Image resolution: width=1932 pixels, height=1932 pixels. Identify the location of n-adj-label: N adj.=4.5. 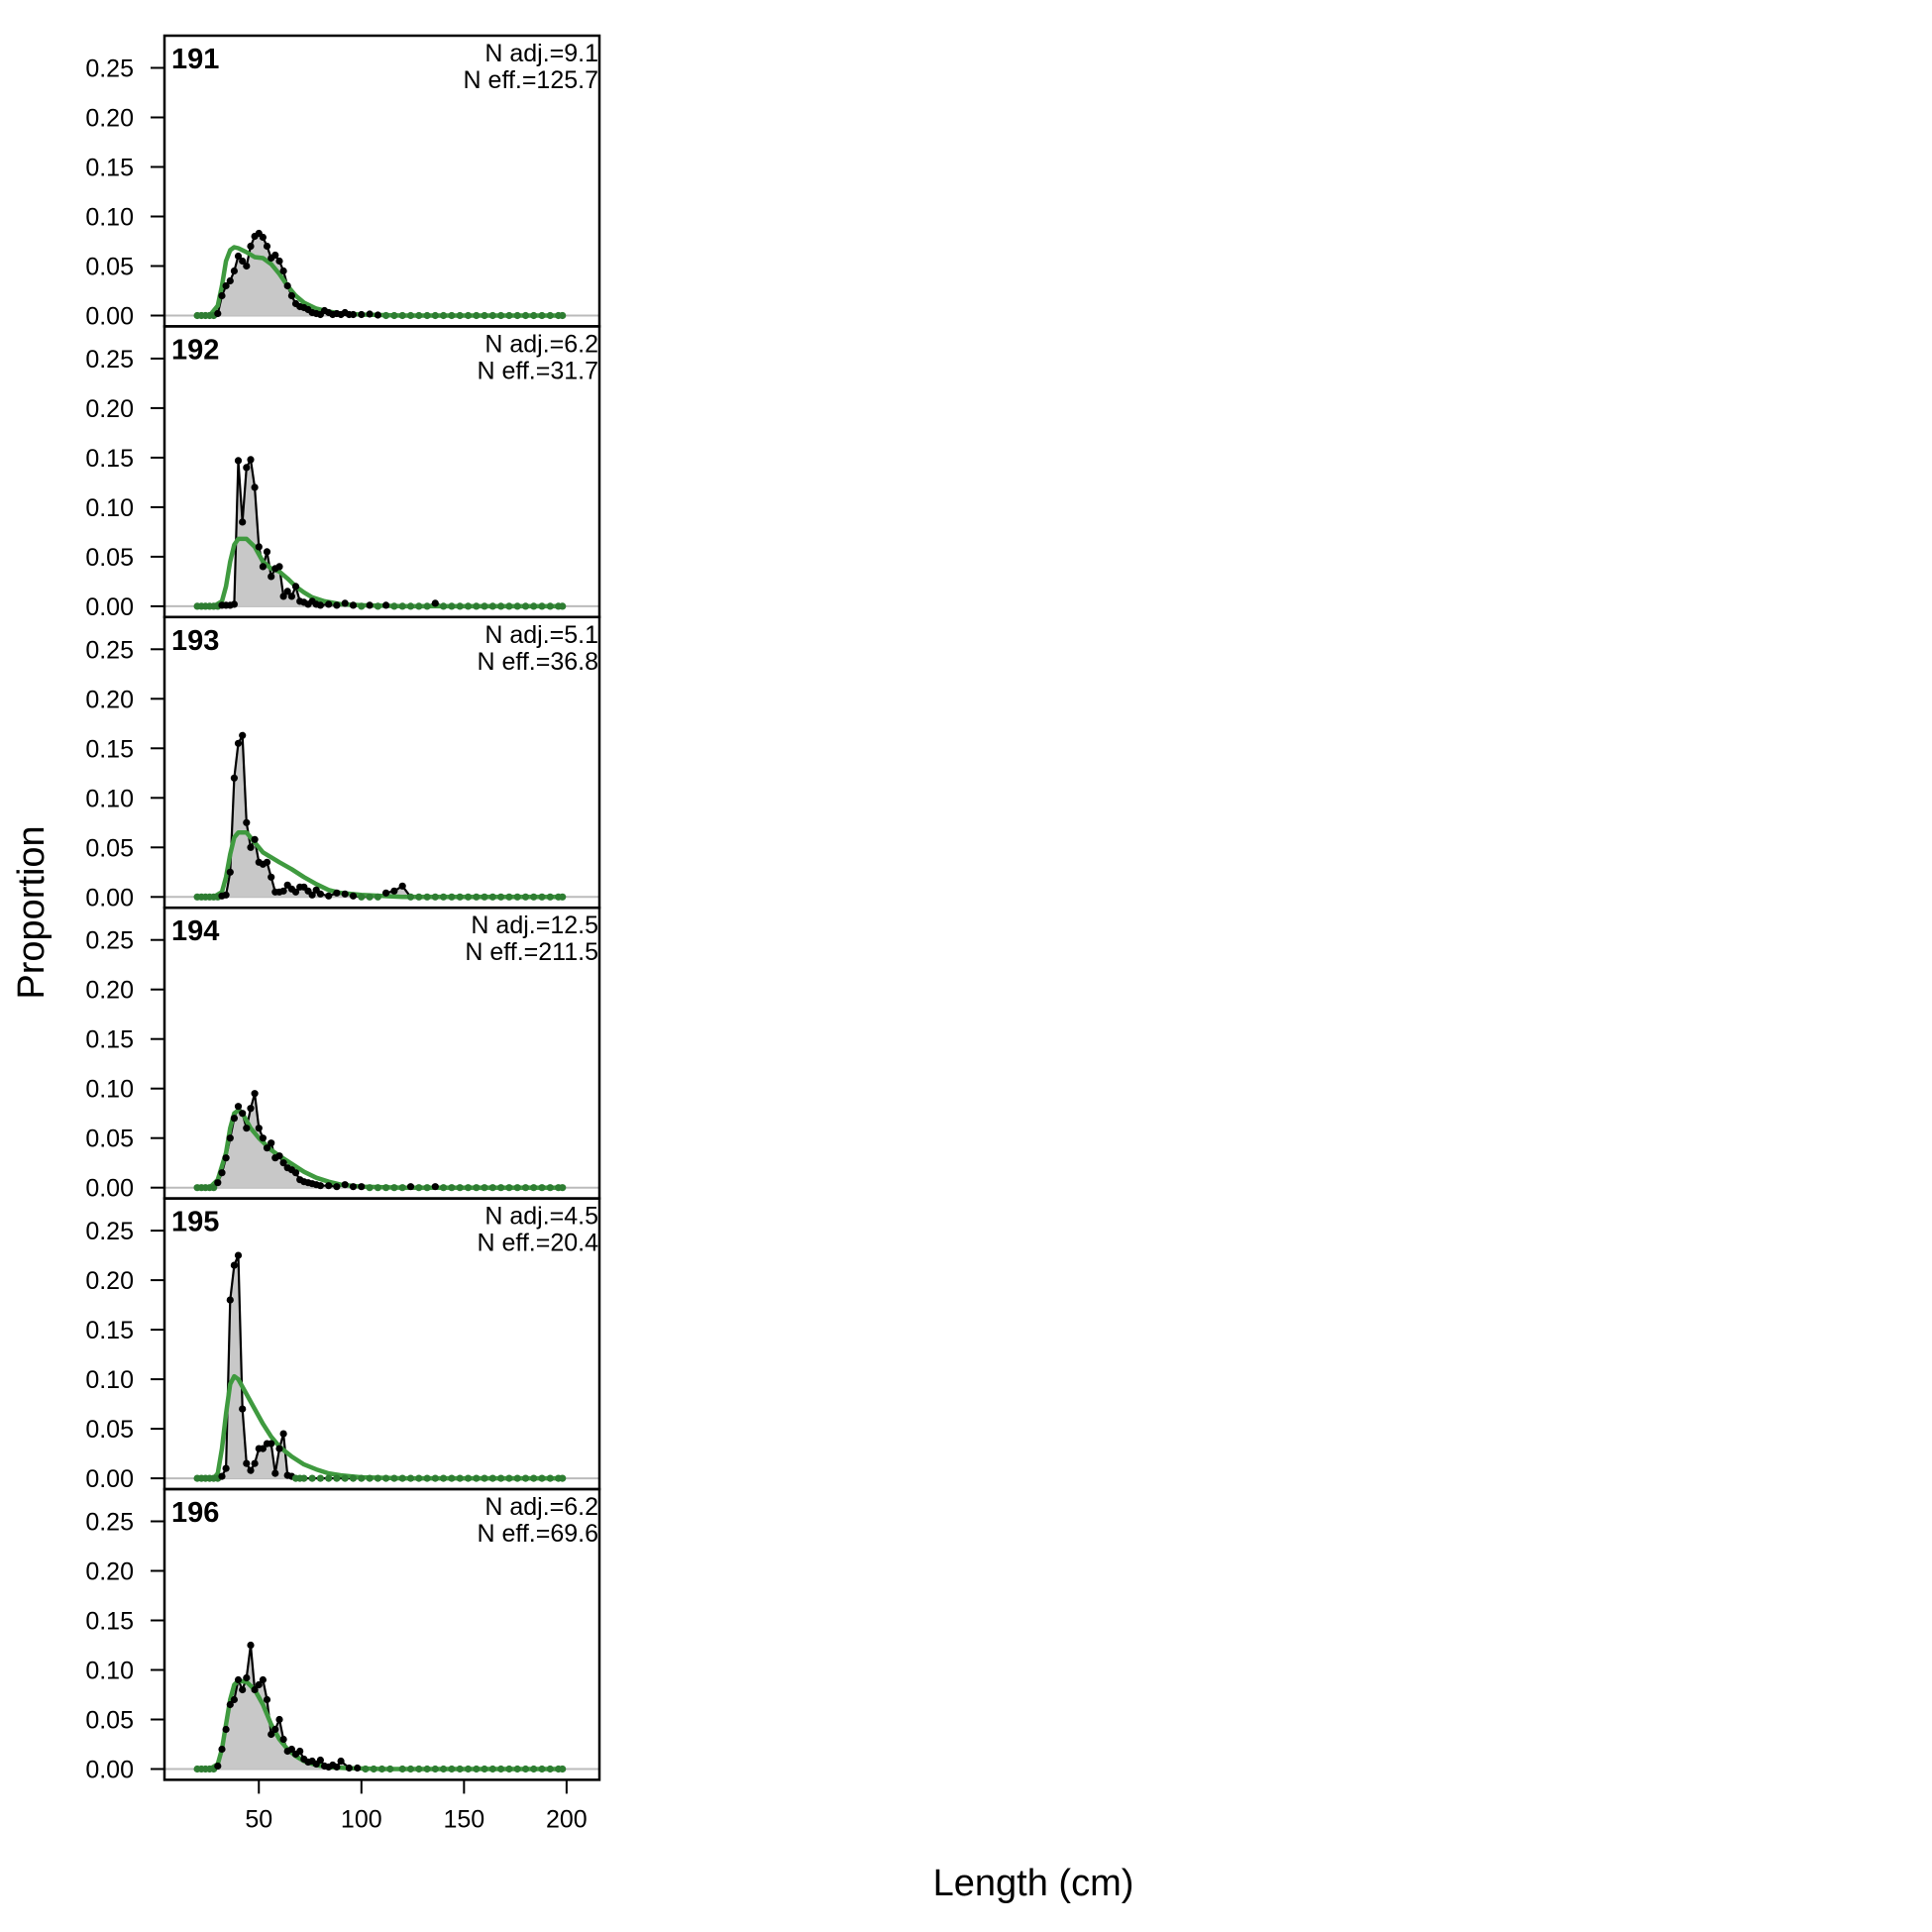
(541, 1217).